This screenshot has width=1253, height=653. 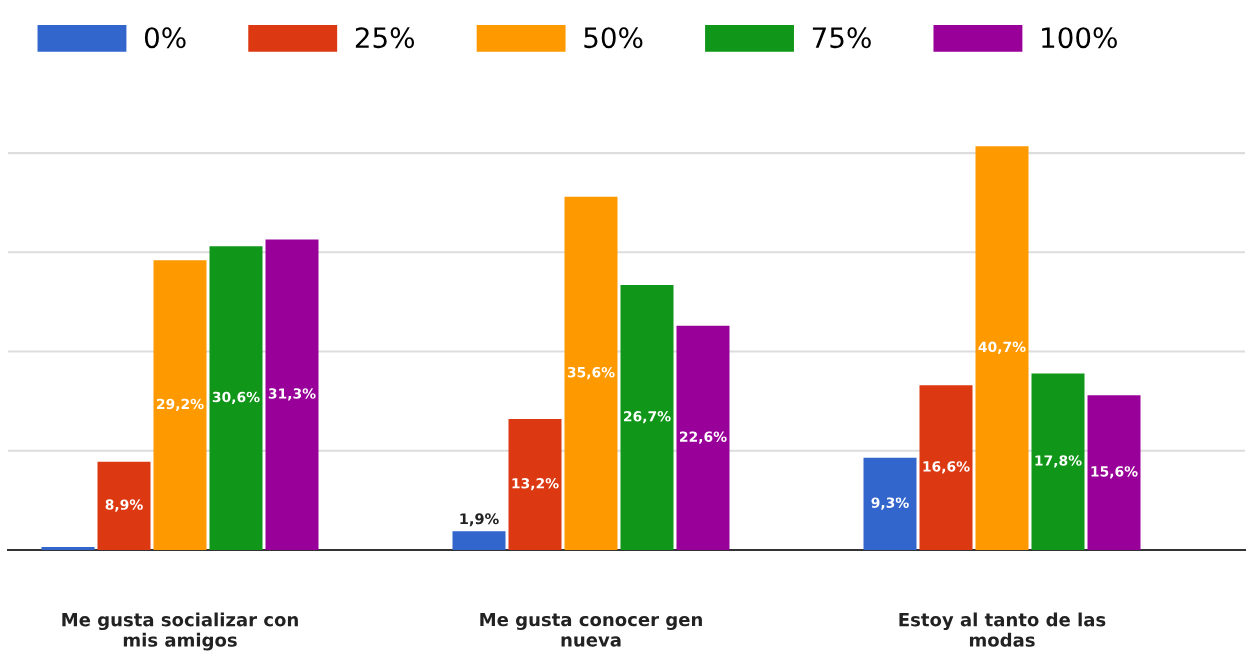 What do you see at coordinates (1079, 38) in the screenshot?
I see `legend-label: 100%` at bounding box center [1079, 38].